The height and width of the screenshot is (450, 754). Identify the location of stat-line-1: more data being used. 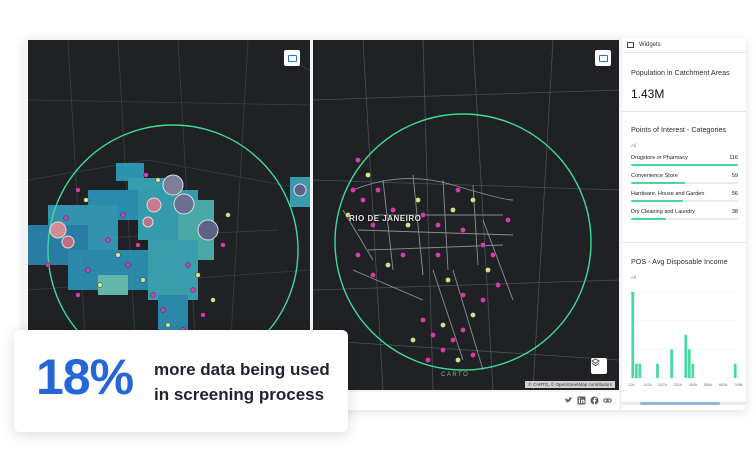
(242, 369).